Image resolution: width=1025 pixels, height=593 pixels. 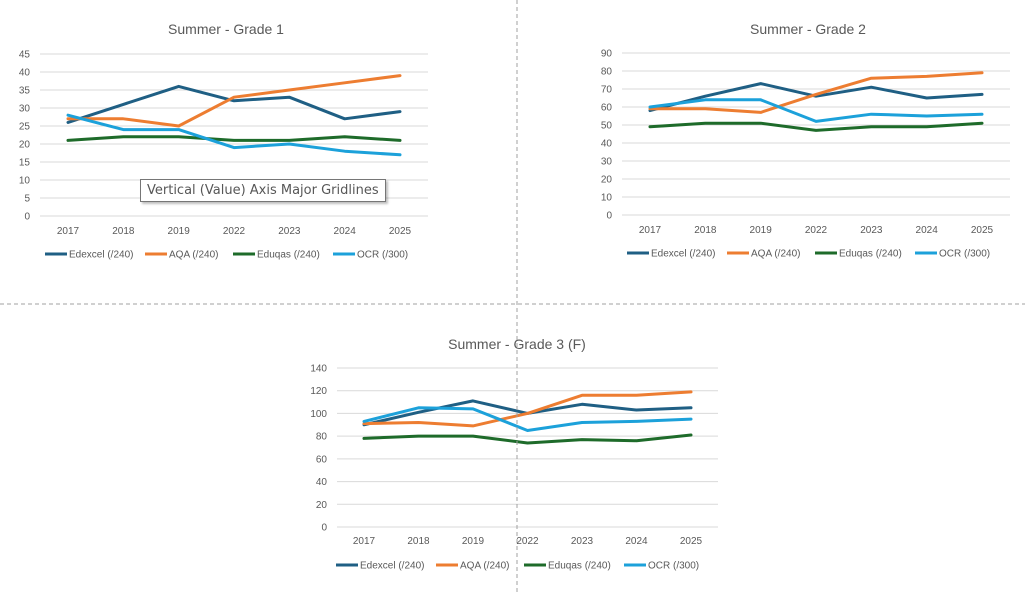 What do you see at coordinates (607, 54) in the screenshot?
I see `y-tick-label: 90` at bounding box center [607, 54].